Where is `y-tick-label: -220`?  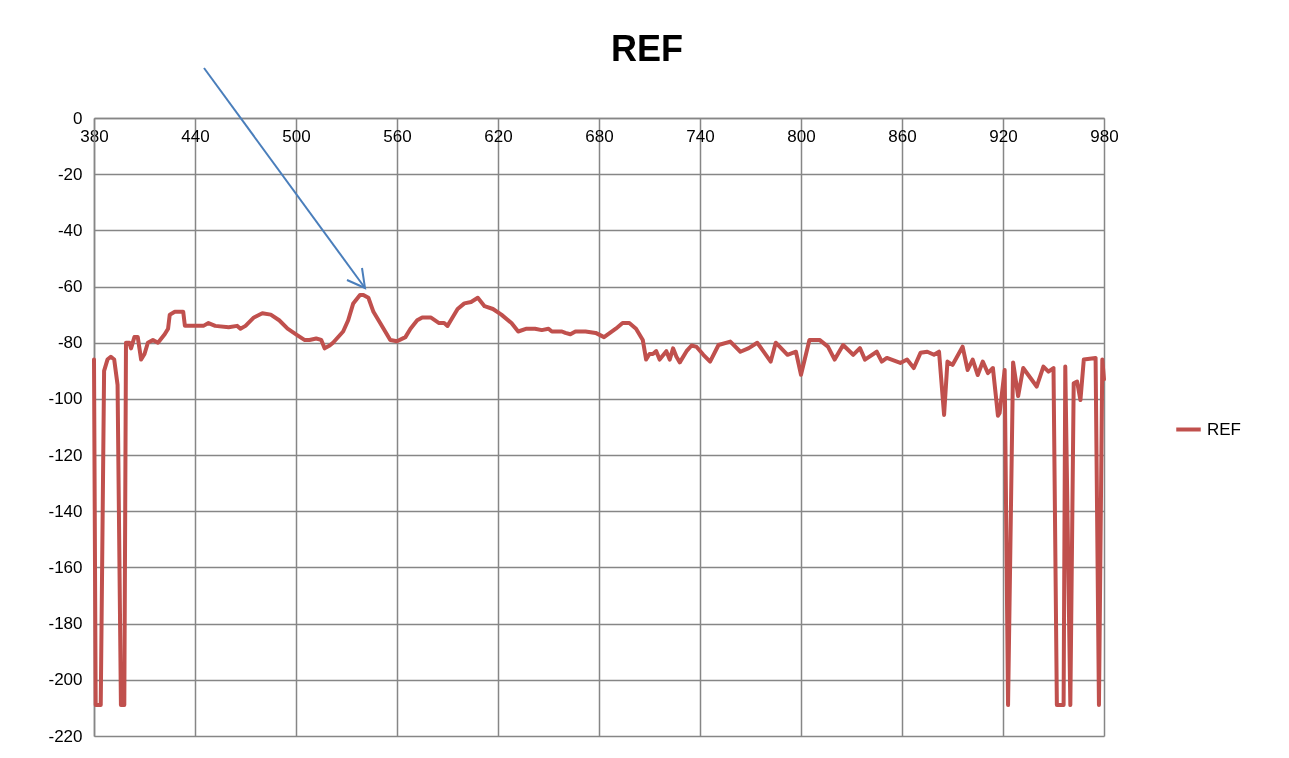
y-tick-label: -220 is located at coordinates (65, 736).